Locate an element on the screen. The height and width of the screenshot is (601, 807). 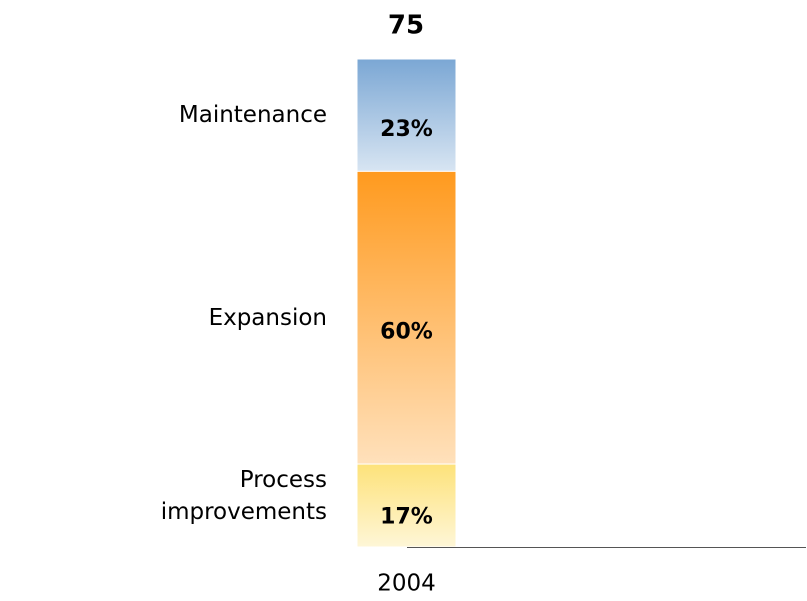
segment-name: Maintenance is located at coordinates (252, 115).